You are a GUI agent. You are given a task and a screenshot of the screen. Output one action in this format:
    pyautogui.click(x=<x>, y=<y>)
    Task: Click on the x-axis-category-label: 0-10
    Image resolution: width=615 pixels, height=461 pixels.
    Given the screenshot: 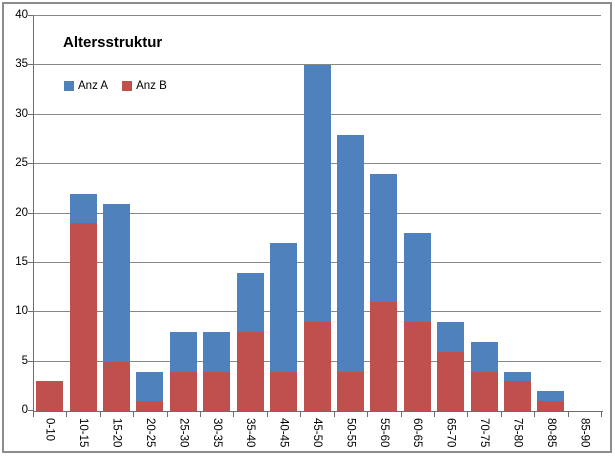 What is the action you would take?
    pyautogui.click(x=49, y=430)
    